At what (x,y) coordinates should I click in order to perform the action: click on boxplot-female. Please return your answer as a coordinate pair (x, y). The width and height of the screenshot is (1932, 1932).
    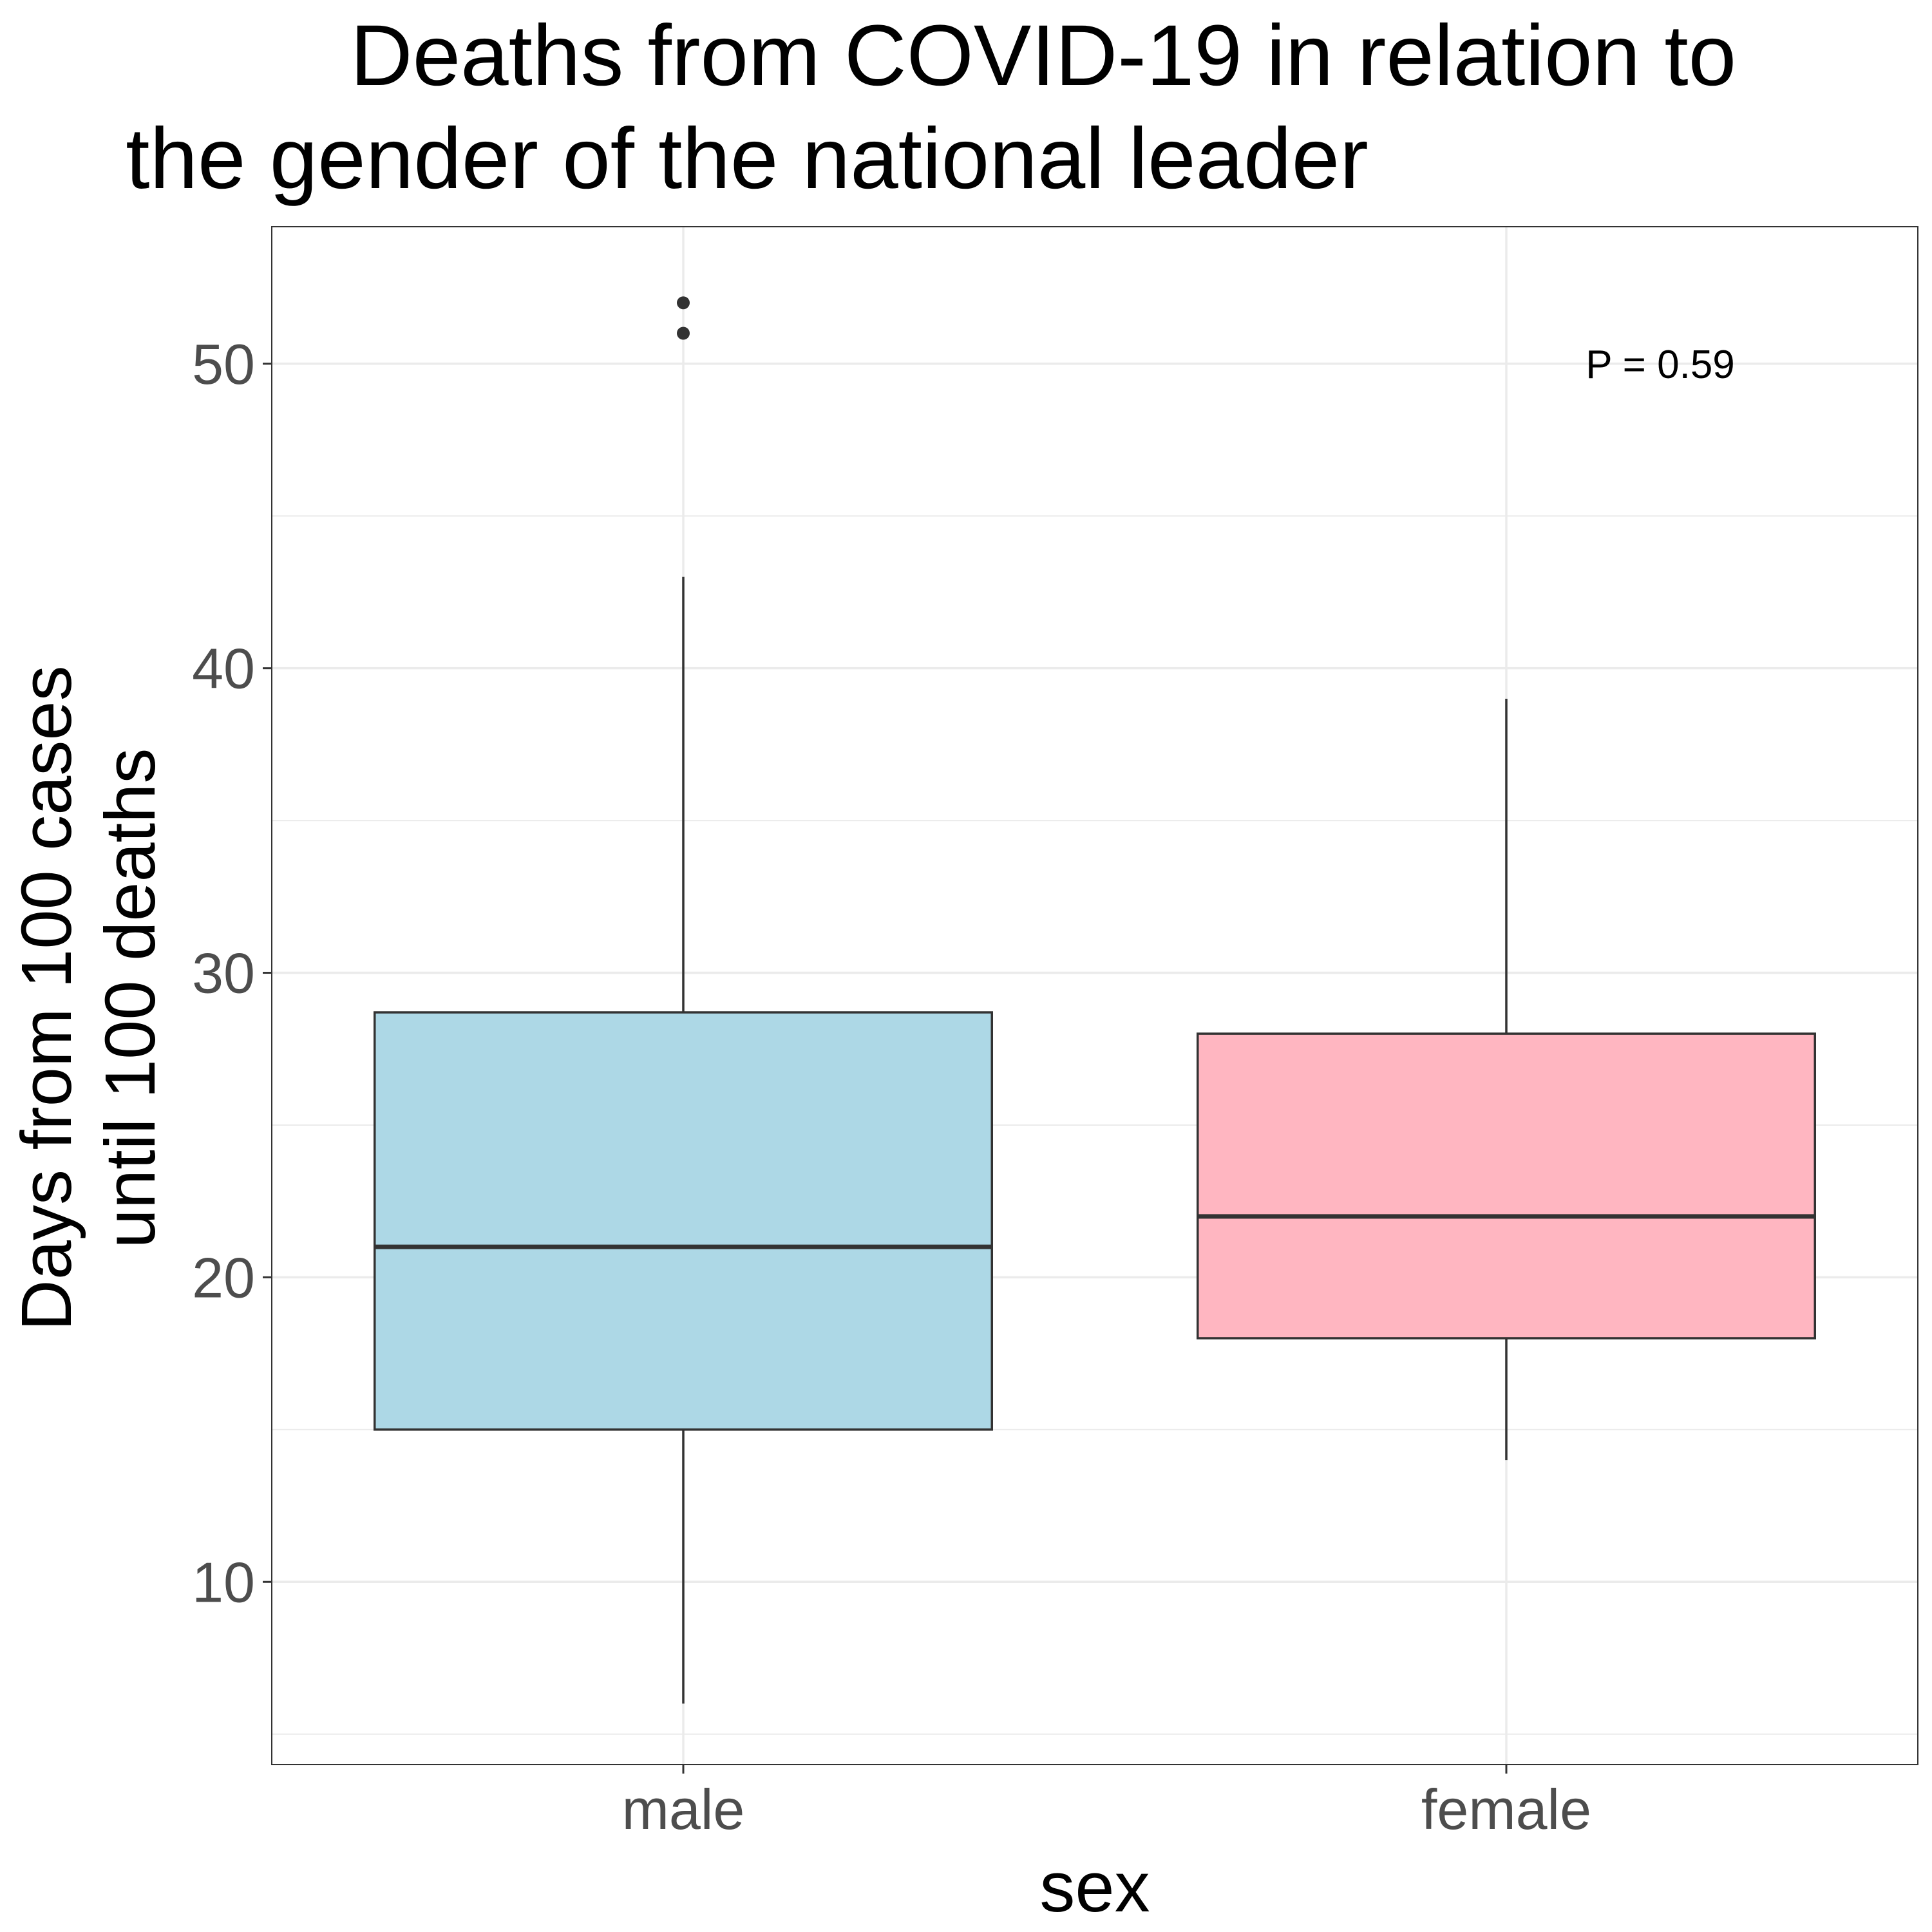
    Looking at the image, I should click on (1506, 1079).